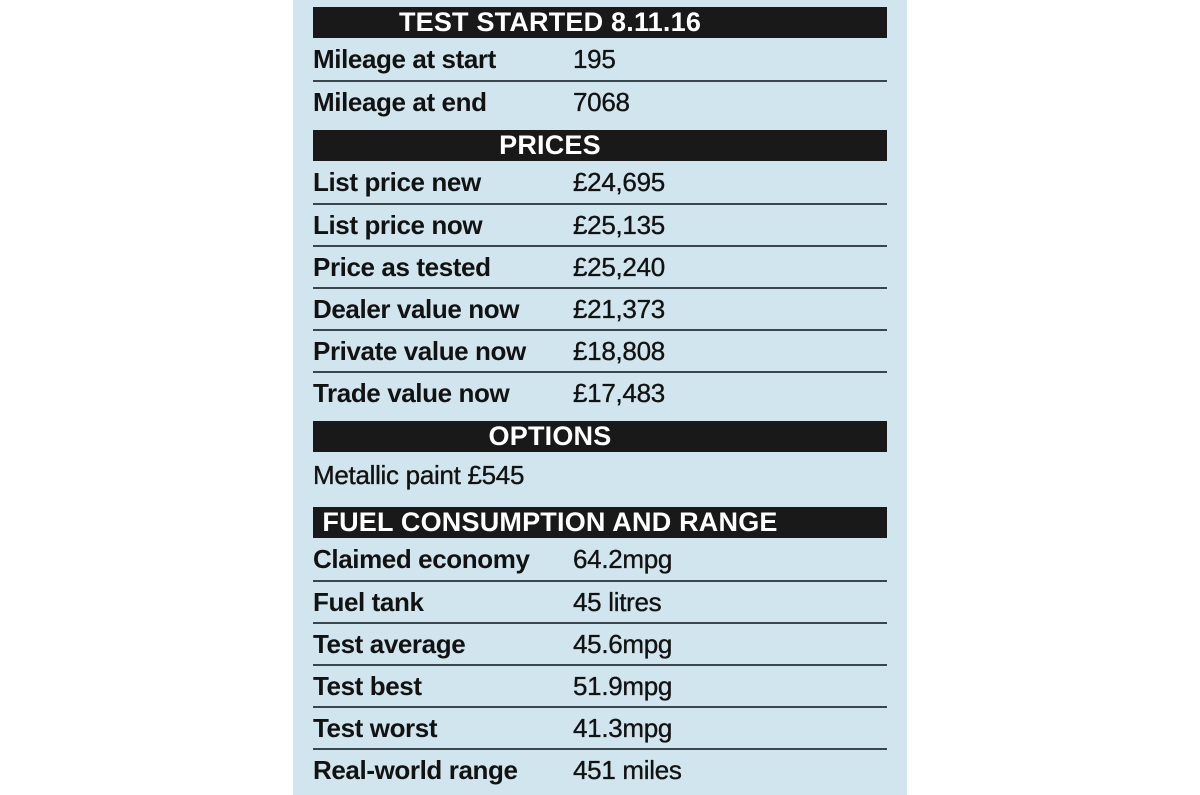  Describe the element at coordinates (550, 436) in the screenshot. I see `section-header-label: OPTIONS` at that location.